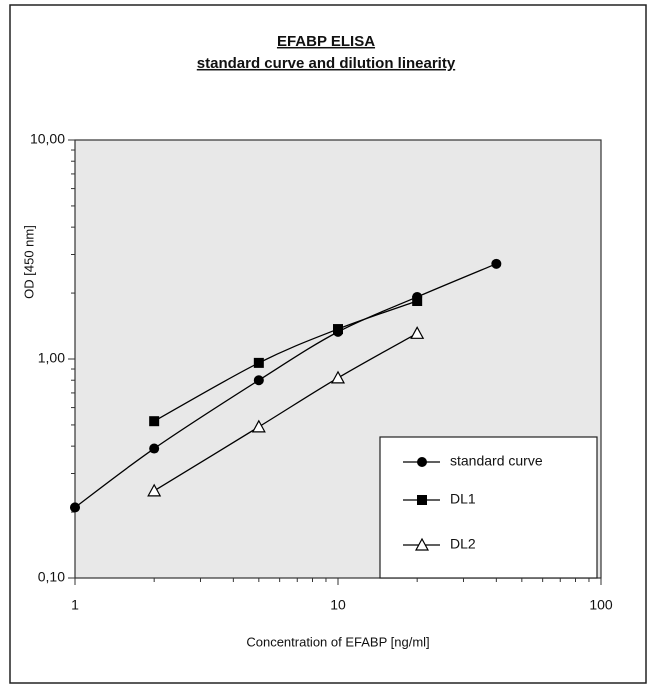  What do you see at coordinates (75, 605) in the screenshot?
I see `x-tick-label: 1` at bounding box center [75, 605].